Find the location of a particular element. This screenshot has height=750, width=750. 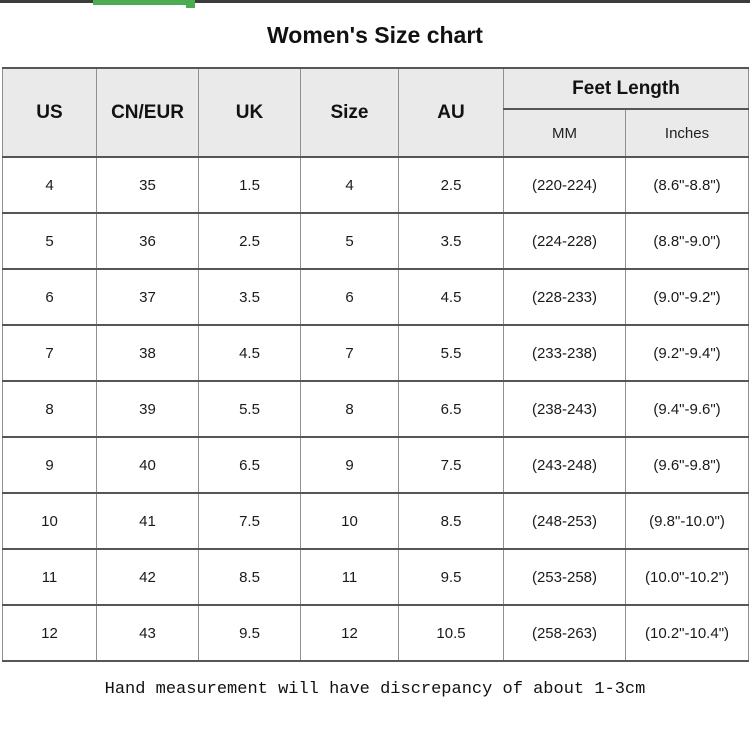

cell-inches: (9.0"-9.2") is located at coordinates (687, 297).